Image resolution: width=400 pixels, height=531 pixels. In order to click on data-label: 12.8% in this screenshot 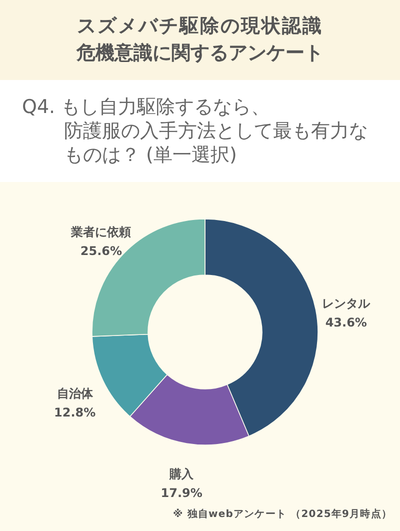, I will do `click(75, 413)`.